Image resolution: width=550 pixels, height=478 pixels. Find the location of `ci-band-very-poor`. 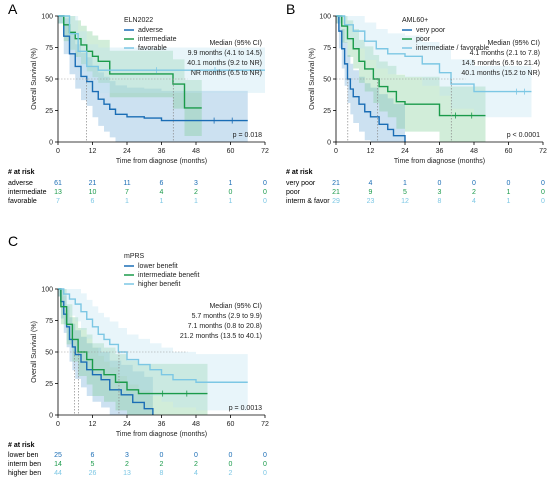

ci-band-very-poor is located at coordinates (370, 79).